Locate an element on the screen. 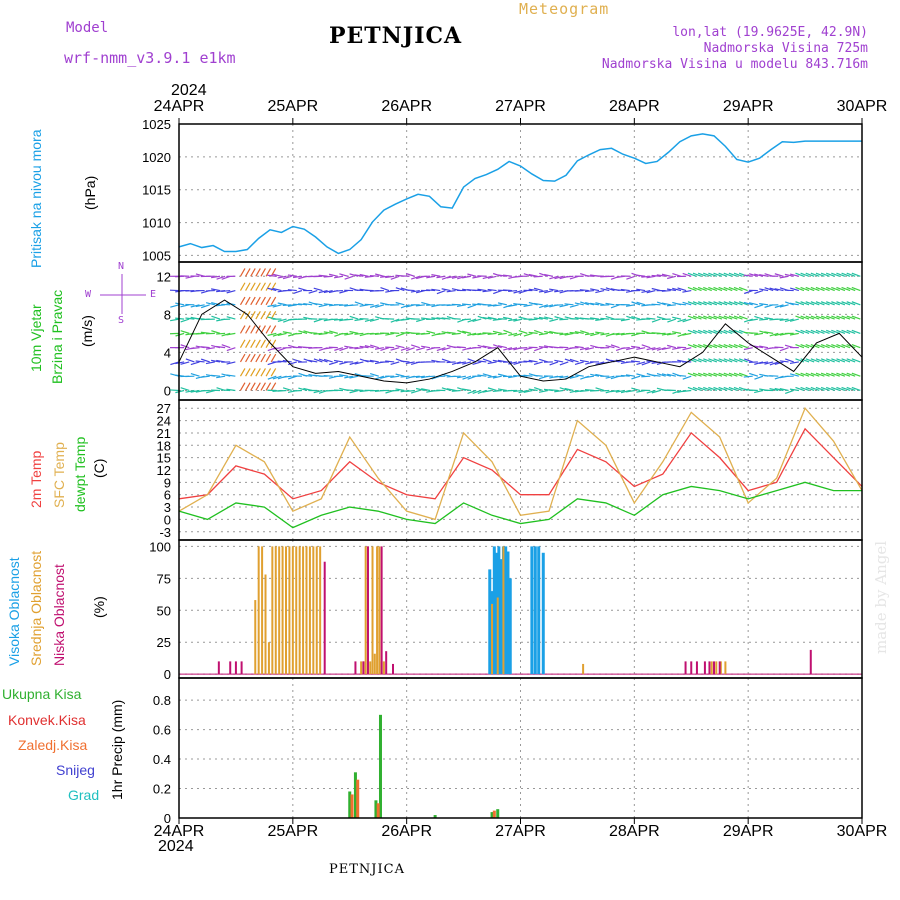 Image resolution: width=900 pixels, height=900 pixels. date-label-top: 28APR is located at coordinates (634, 106).